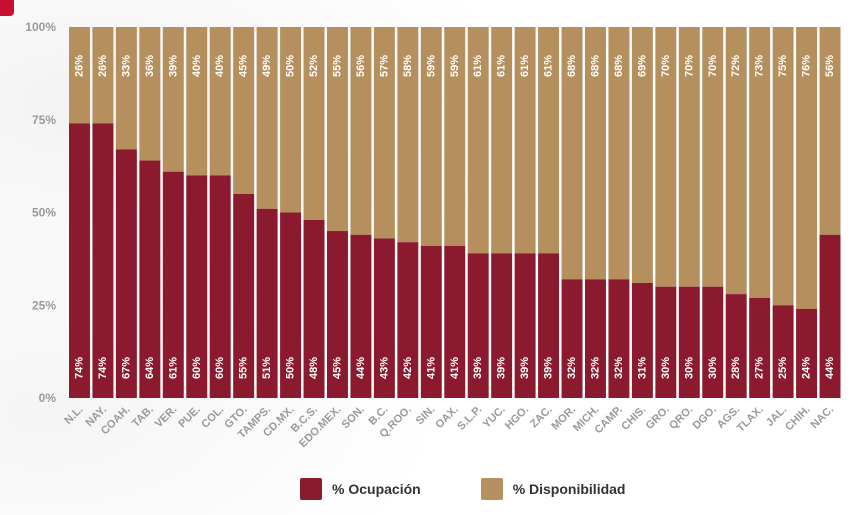 This screenshot has height=515, width=851. I want to click on data-label-disponibilidad: 52%, so click(314, 66).